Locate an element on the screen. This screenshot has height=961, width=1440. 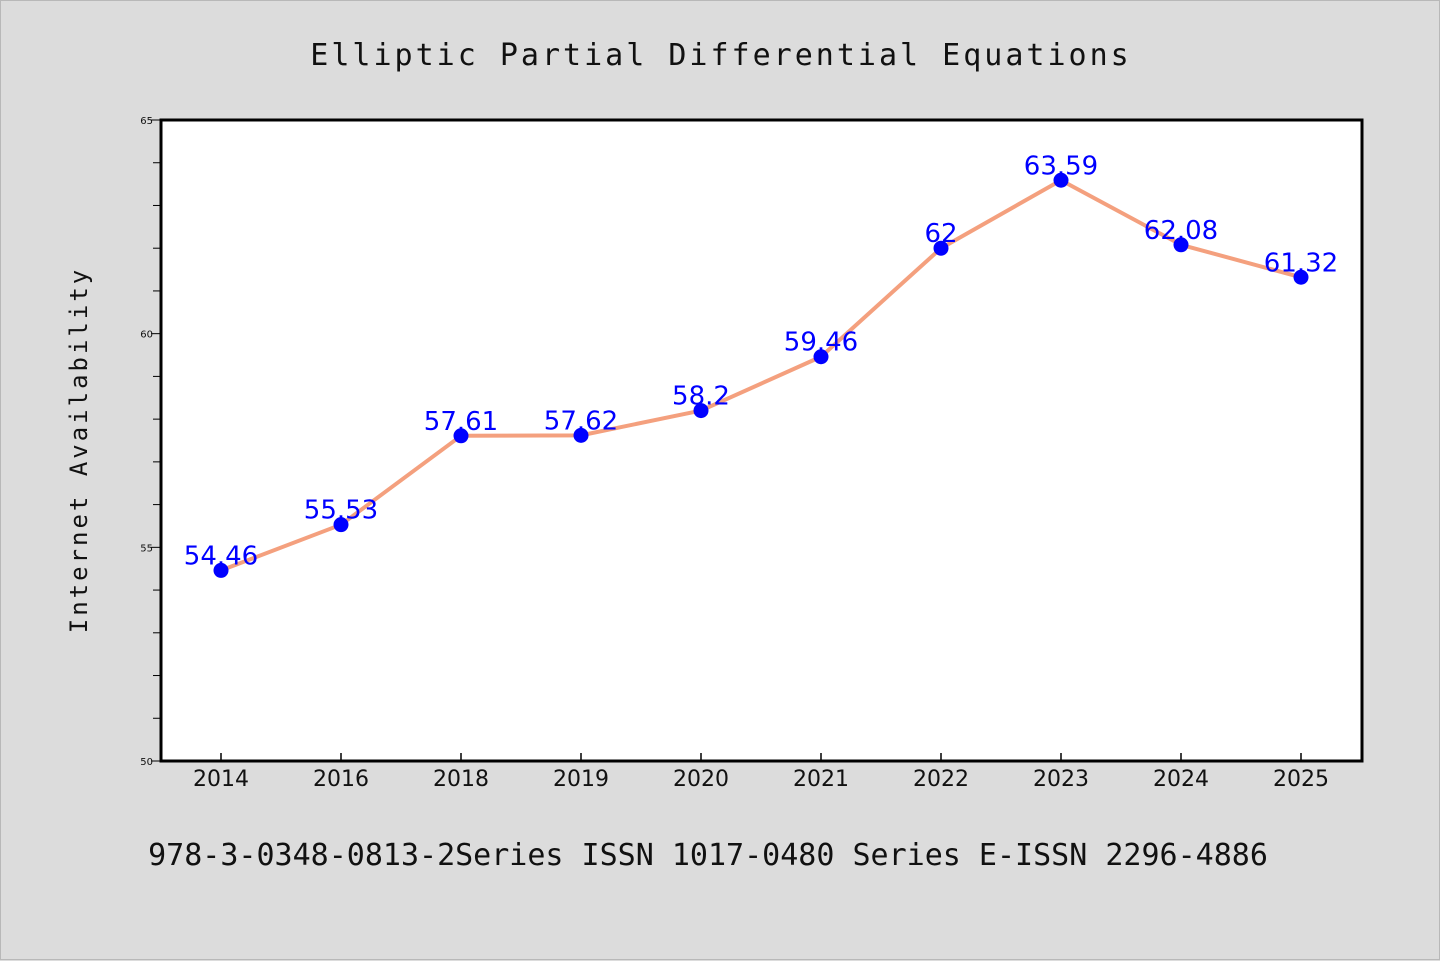
x-tick-label: 2024 is located at coordinates (1181, 779).